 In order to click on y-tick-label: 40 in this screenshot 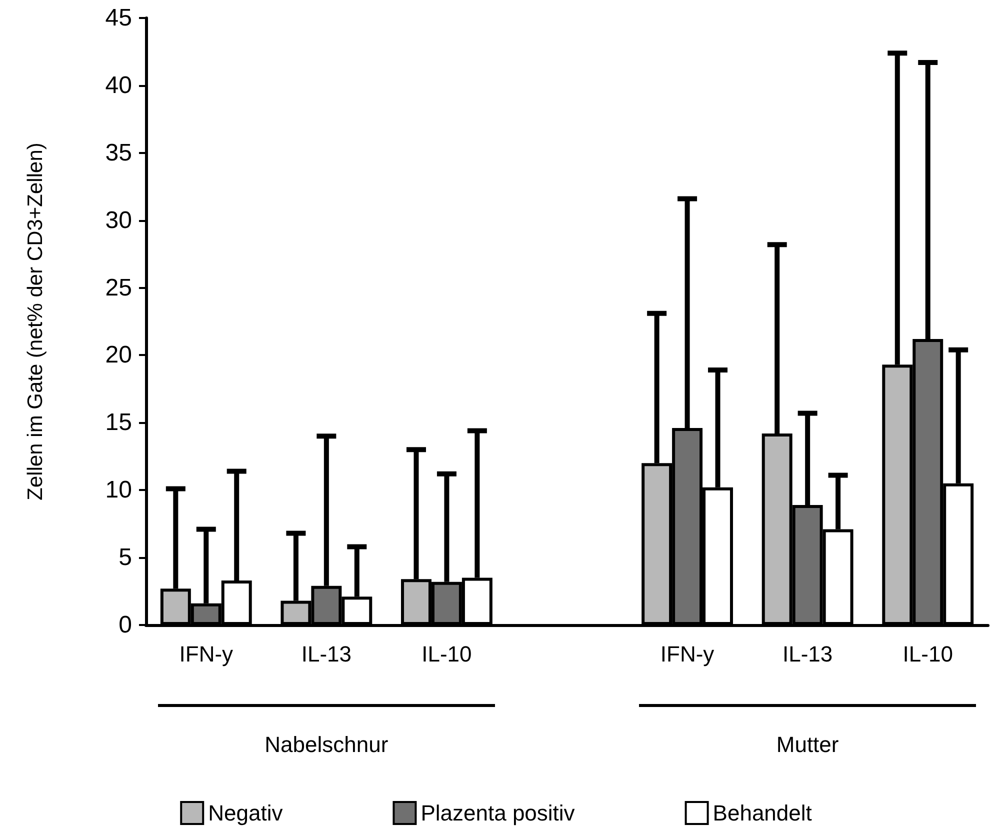, I will do `click(118, 85)`.